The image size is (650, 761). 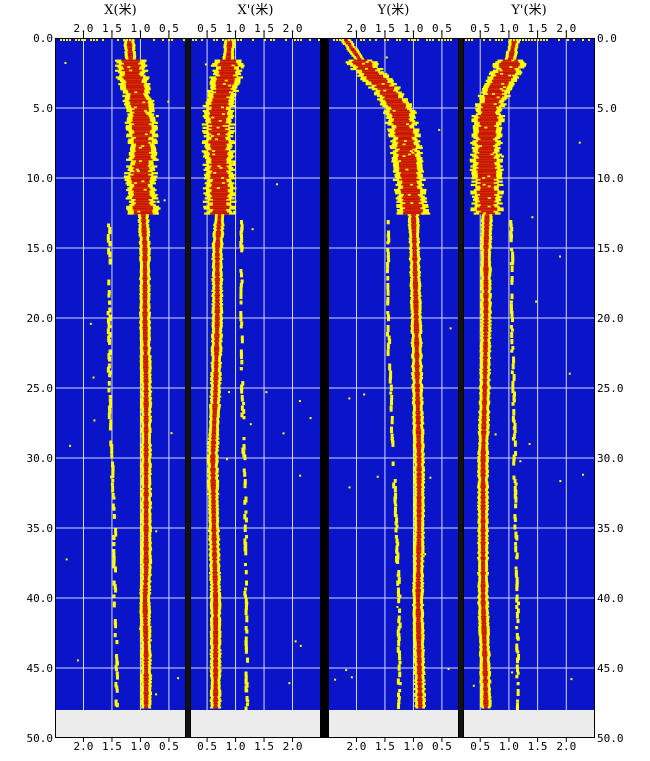 I want to click on x-tick-label-top: 0.5, so click(x=207, y=28).